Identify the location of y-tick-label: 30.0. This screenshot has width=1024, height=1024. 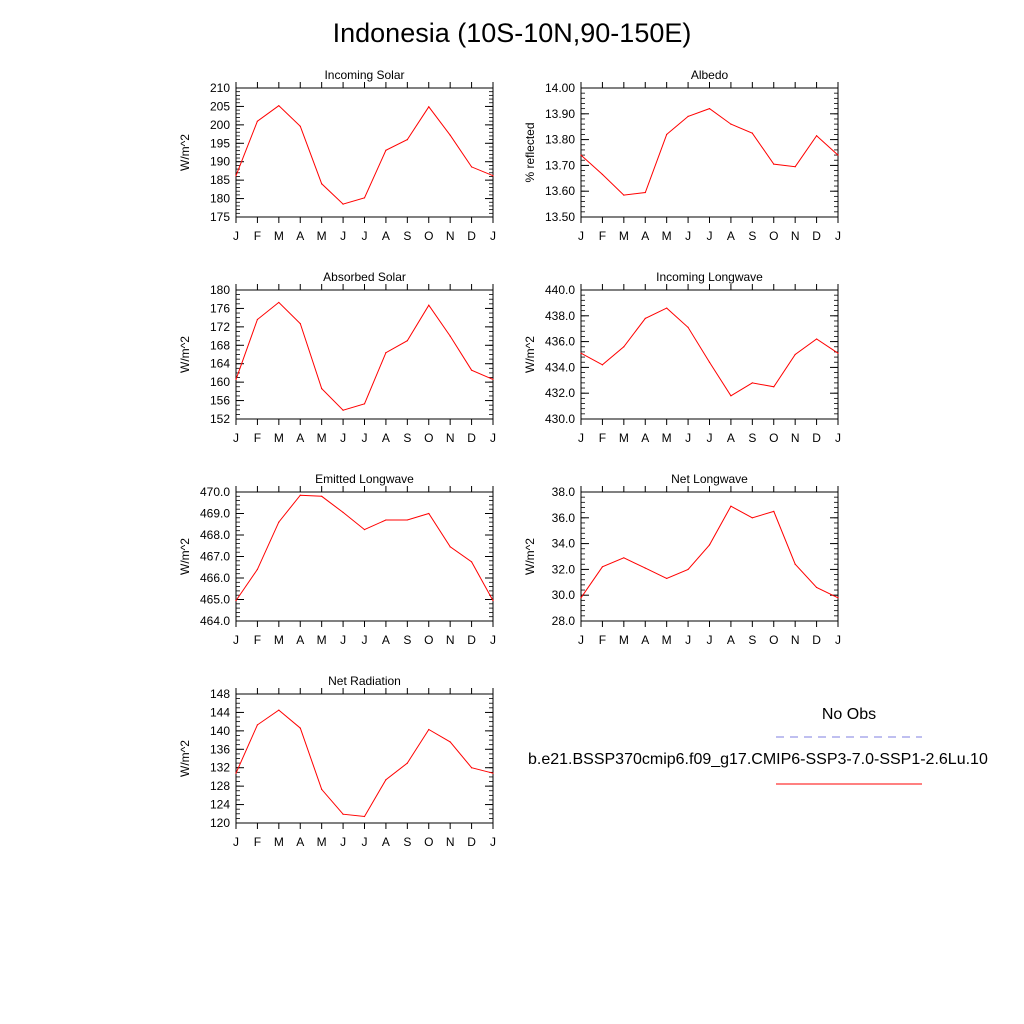
(564, 595).